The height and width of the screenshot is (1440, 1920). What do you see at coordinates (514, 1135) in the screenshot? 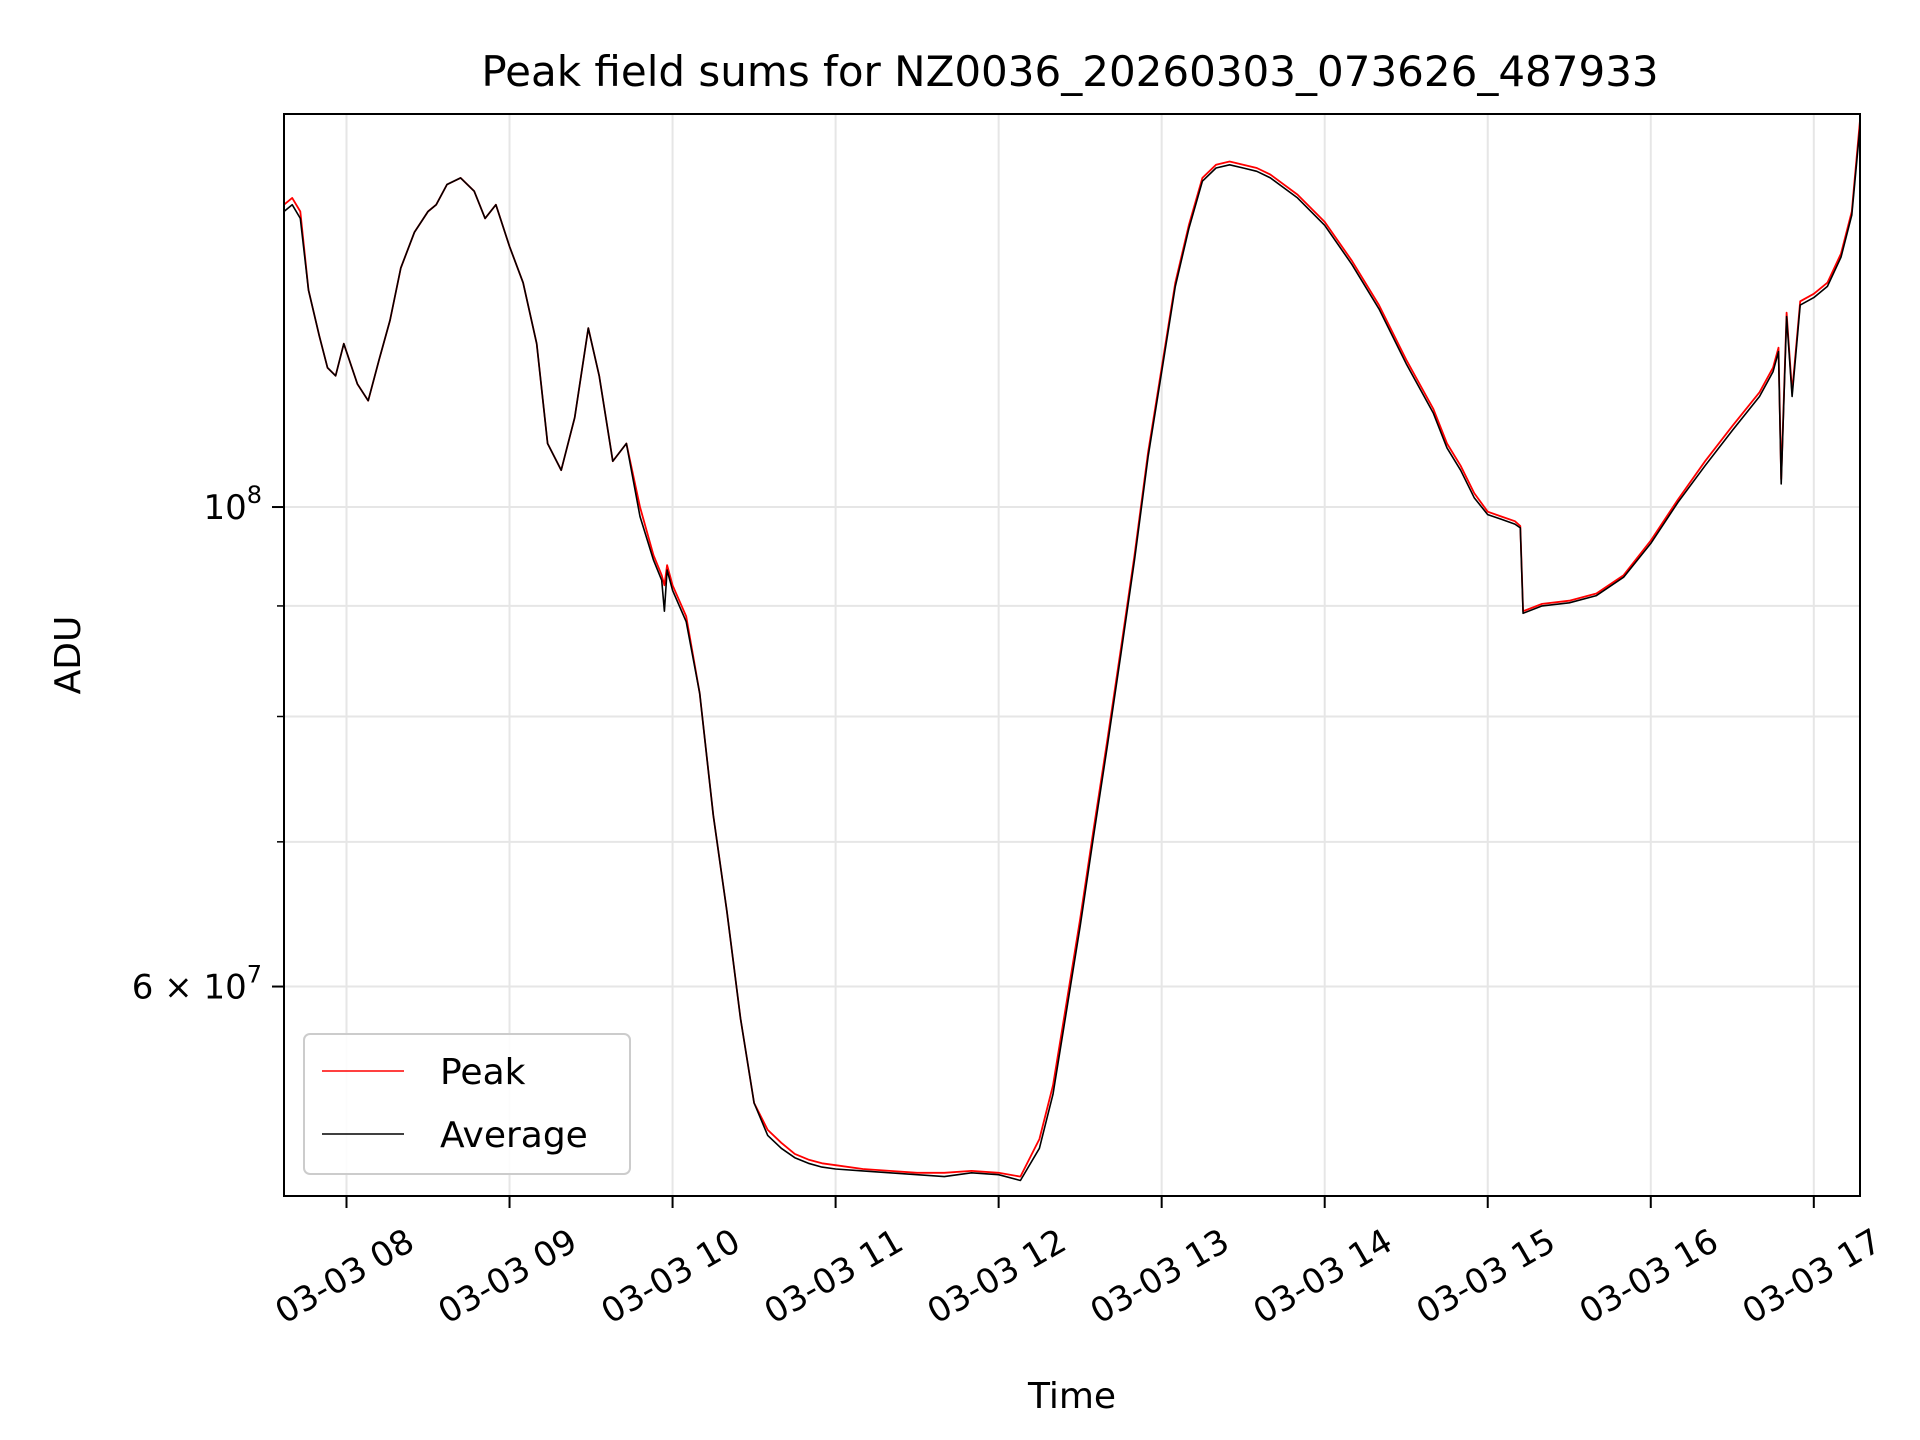
I see `legend-label-average: Average` at bounding box center [514, 1135].